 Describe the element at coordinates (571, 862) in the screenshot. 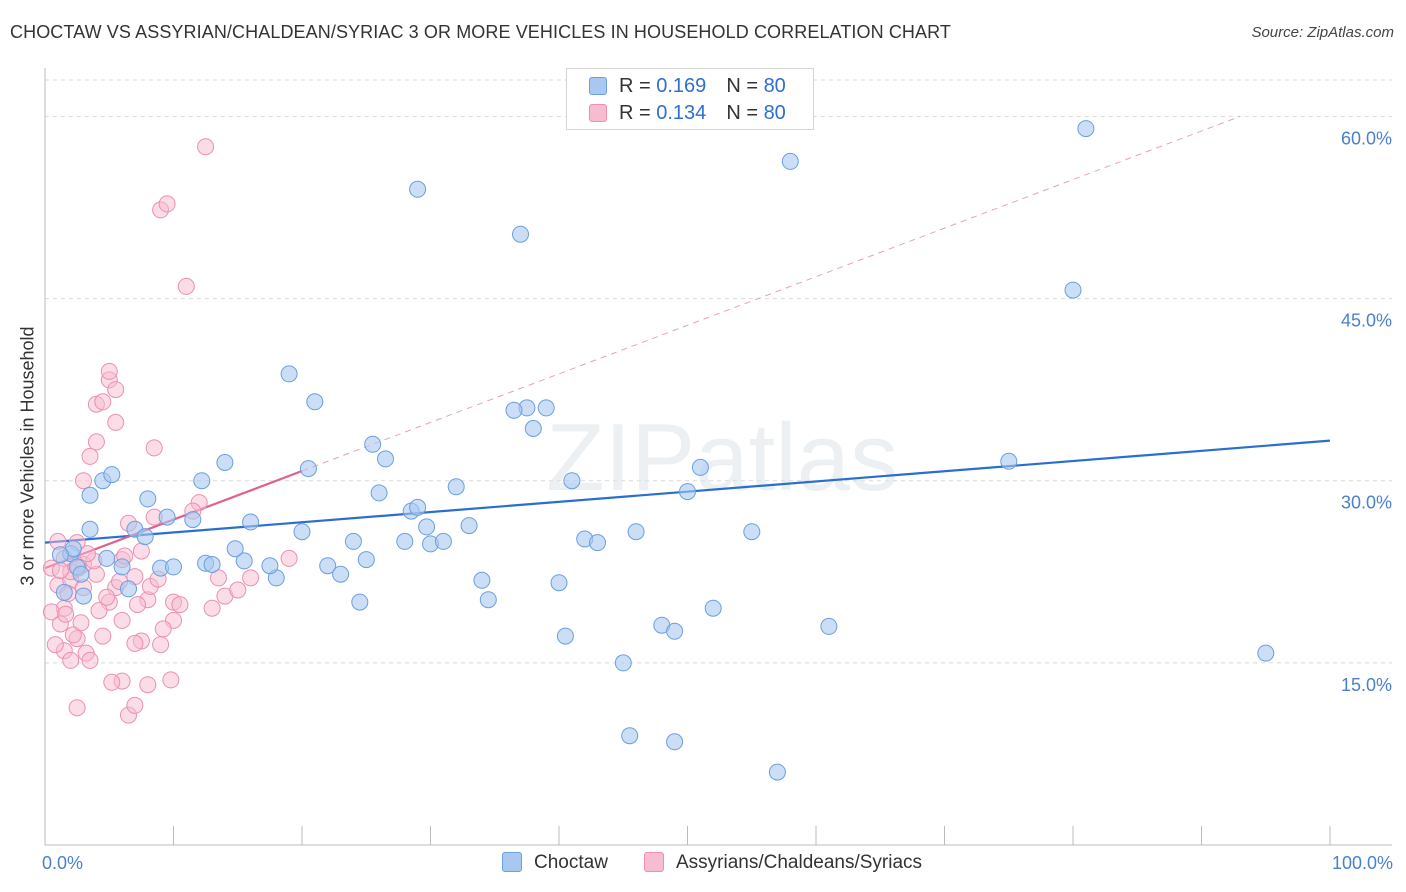

I see `bottom-legend-label-choctaw: Choctaw` at that location.